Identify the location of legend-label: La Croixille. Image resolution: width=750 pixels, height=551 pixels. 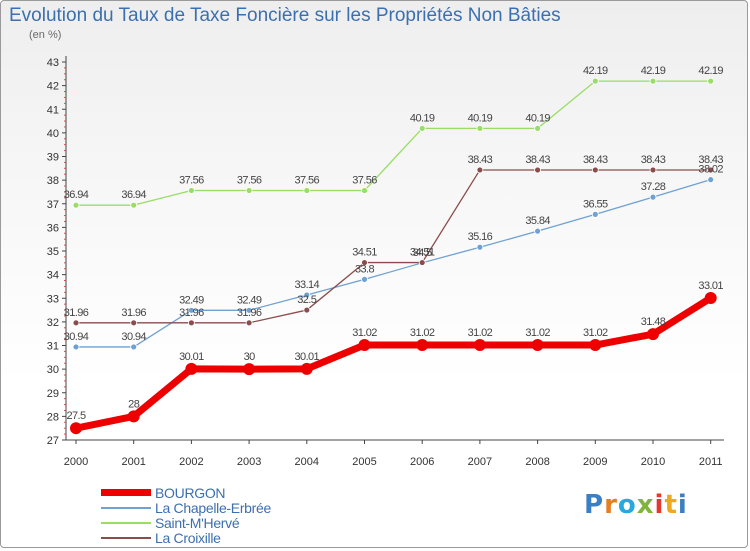
(188, 537).